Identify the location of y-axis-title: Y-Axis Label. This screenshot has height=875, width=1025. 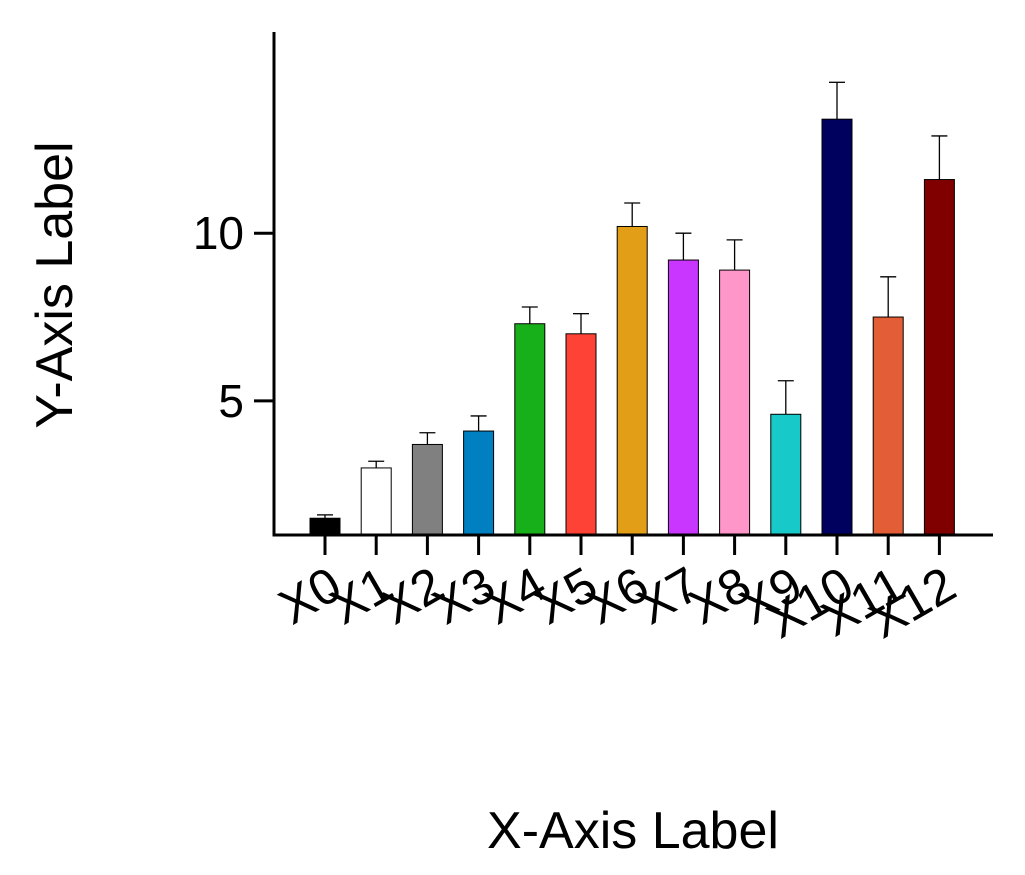
(55, 284).